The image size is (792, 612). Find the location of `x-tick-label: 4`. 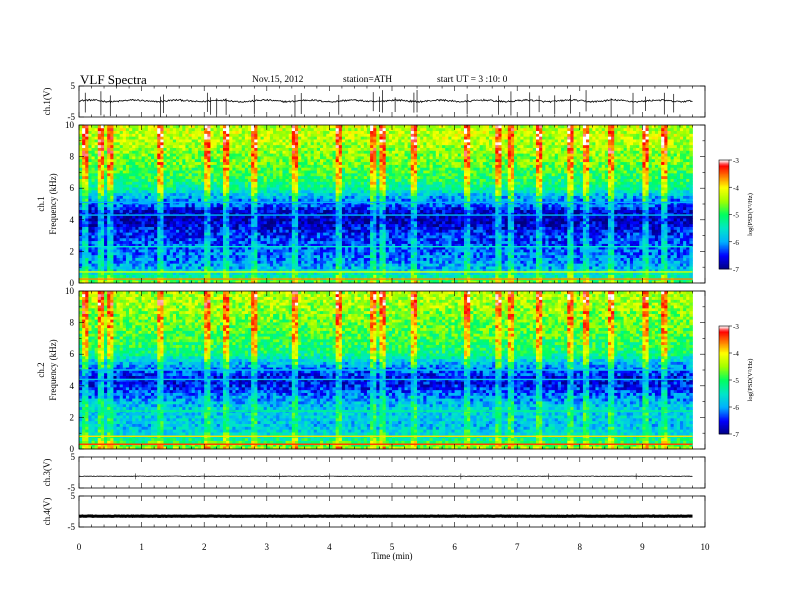

x-tick-label: 4 is located at coordinates (329, 547).